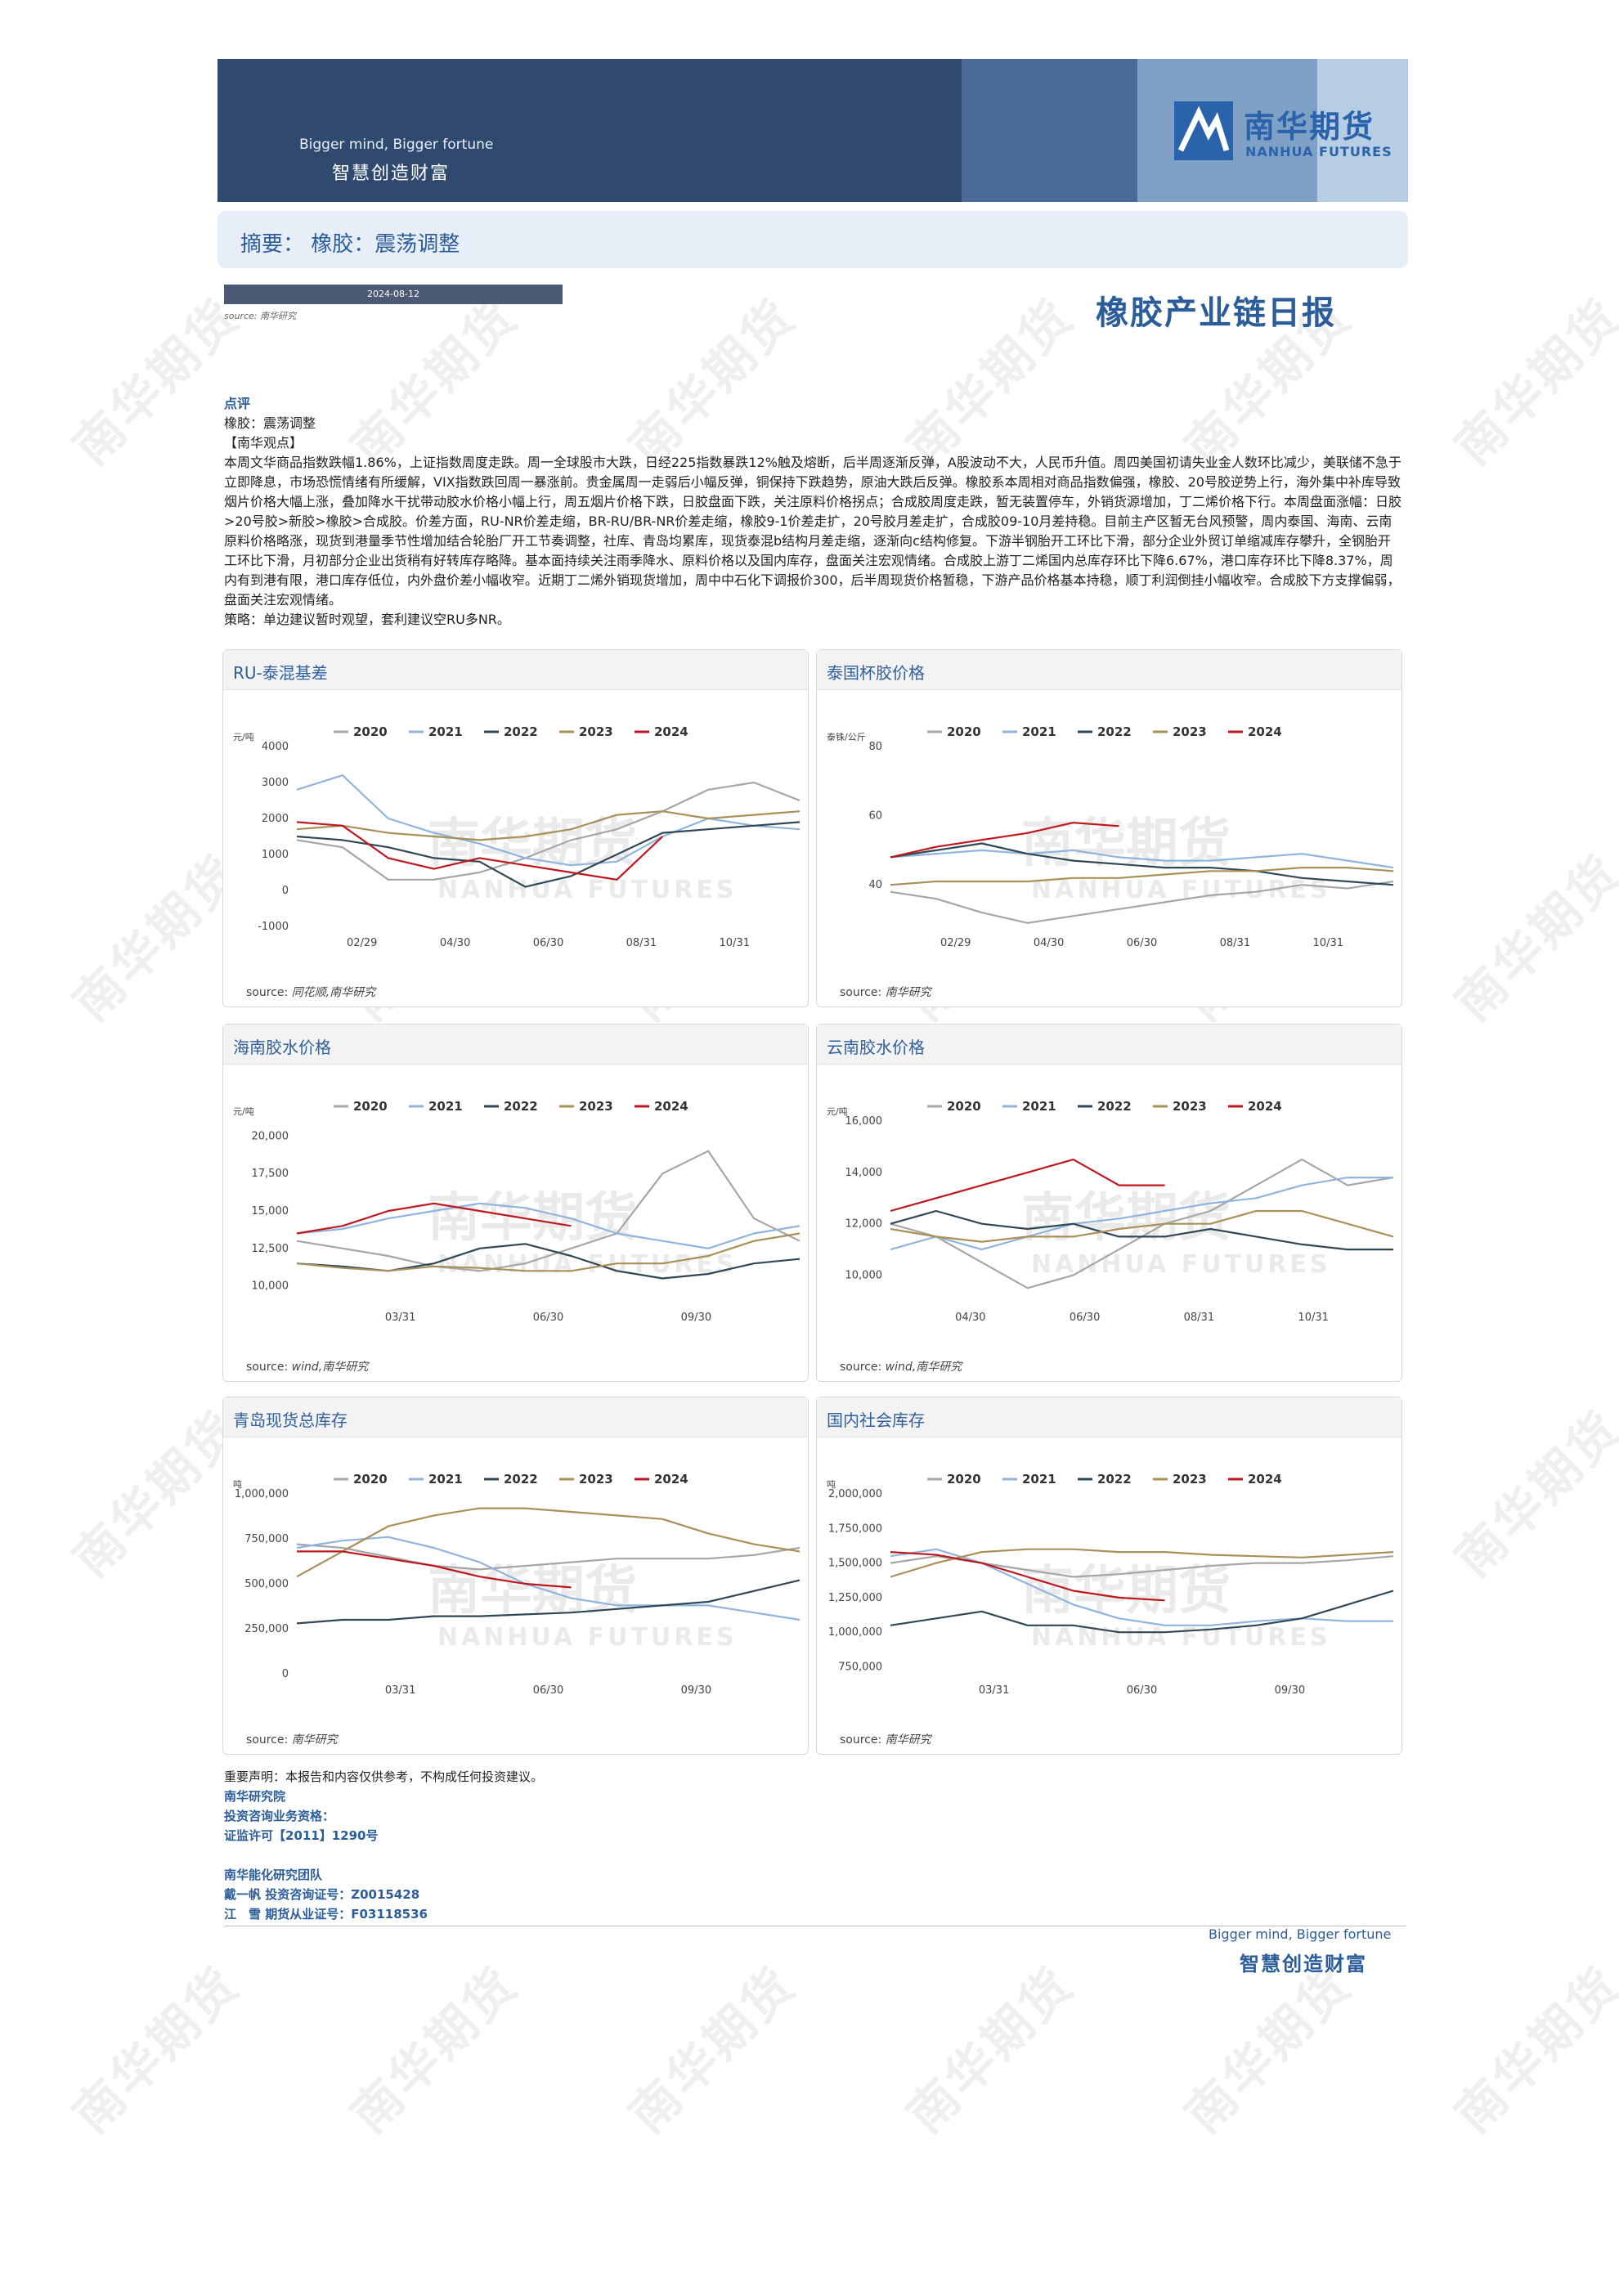 This screenshot has width=1619, height=2296. Describe the element at coordinates (515, 1417) in the screenshot. I see `chart-title-bar: 青岛现货总库存` at that location.